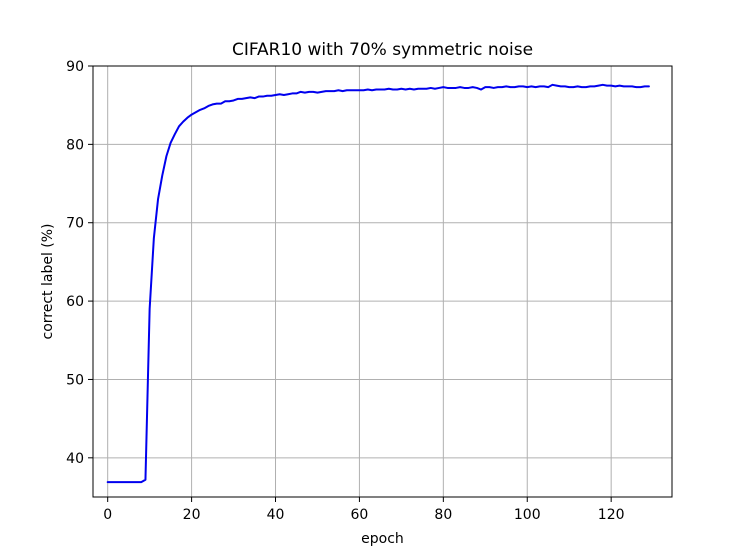 The height and width of the screenshot is (559, 747). I want to click on x-tick-label: 100, so click(527, 515).